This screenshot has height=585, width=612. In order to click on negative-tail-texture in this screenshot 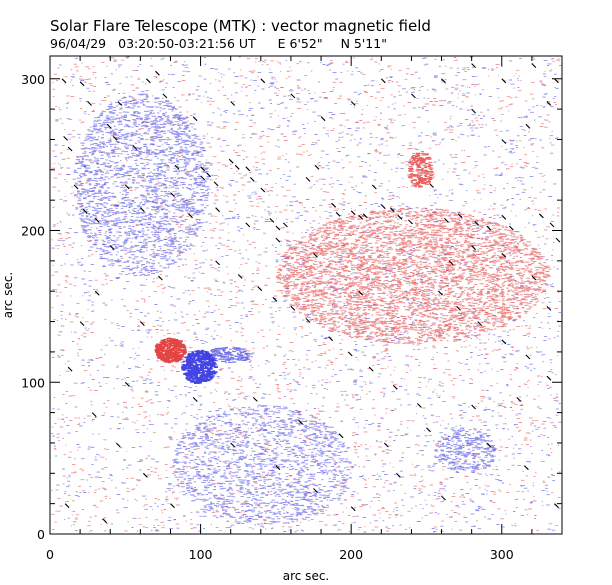, I will do `click(228, 354)`.